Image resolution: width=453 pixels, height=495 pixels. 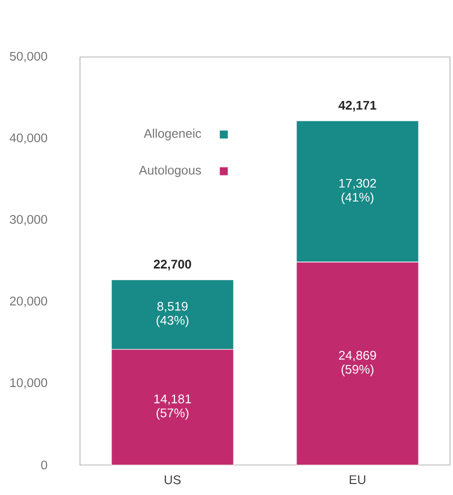 What do you see at coordinates (29, 57) in the screenshot?
I see `y-tick-label: 50,000` at bounding box center [29, 57].